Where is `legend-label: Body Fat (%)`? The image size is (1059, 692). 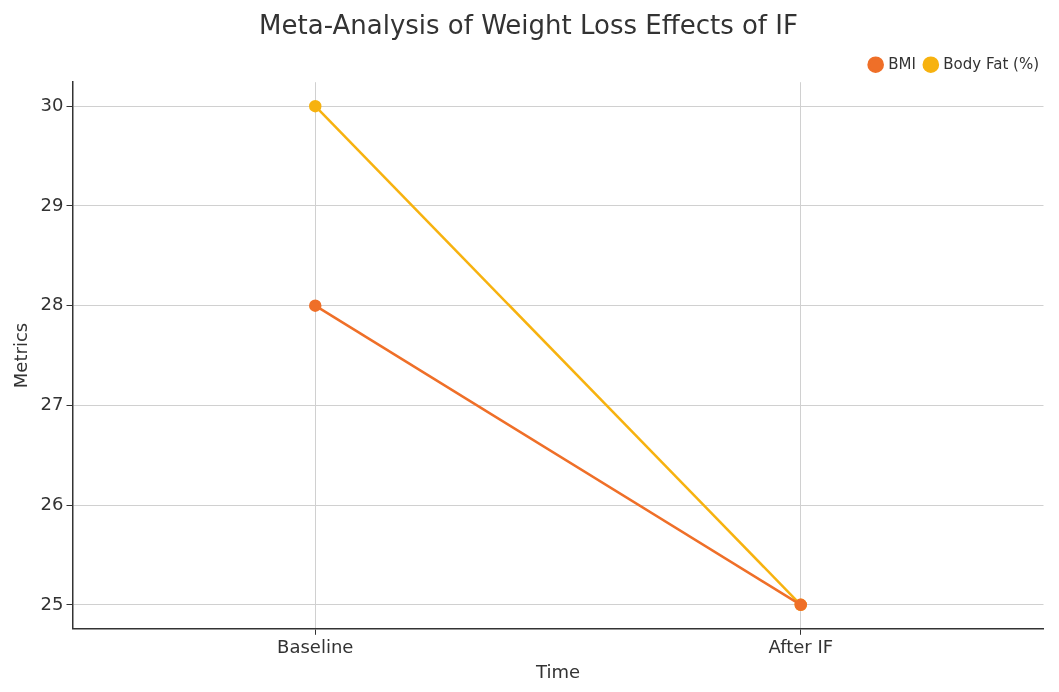 legend-label: Body Fat (%) is located at coordinates (991, 63).